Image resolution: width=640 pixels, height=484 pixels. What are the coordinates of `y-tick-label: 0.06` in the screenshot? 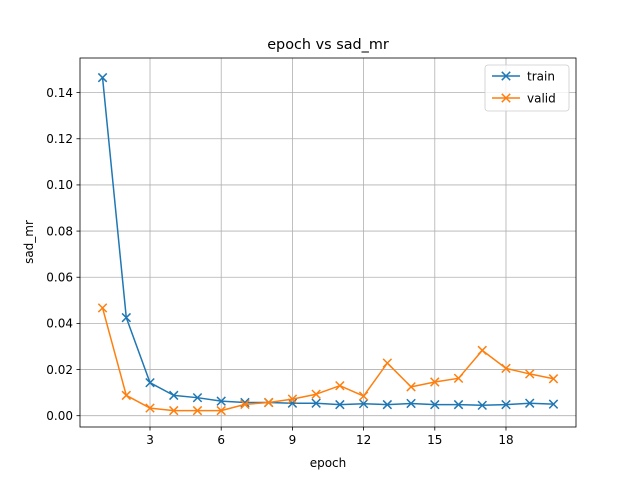 It's located at (59, 278).